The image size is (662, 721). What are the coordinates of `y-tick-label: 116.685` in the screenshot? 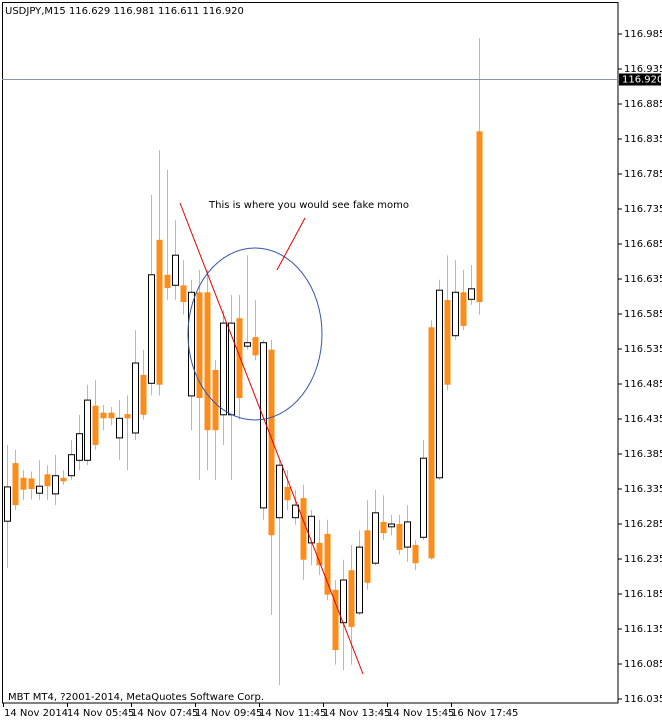 It's located at (643, 244).